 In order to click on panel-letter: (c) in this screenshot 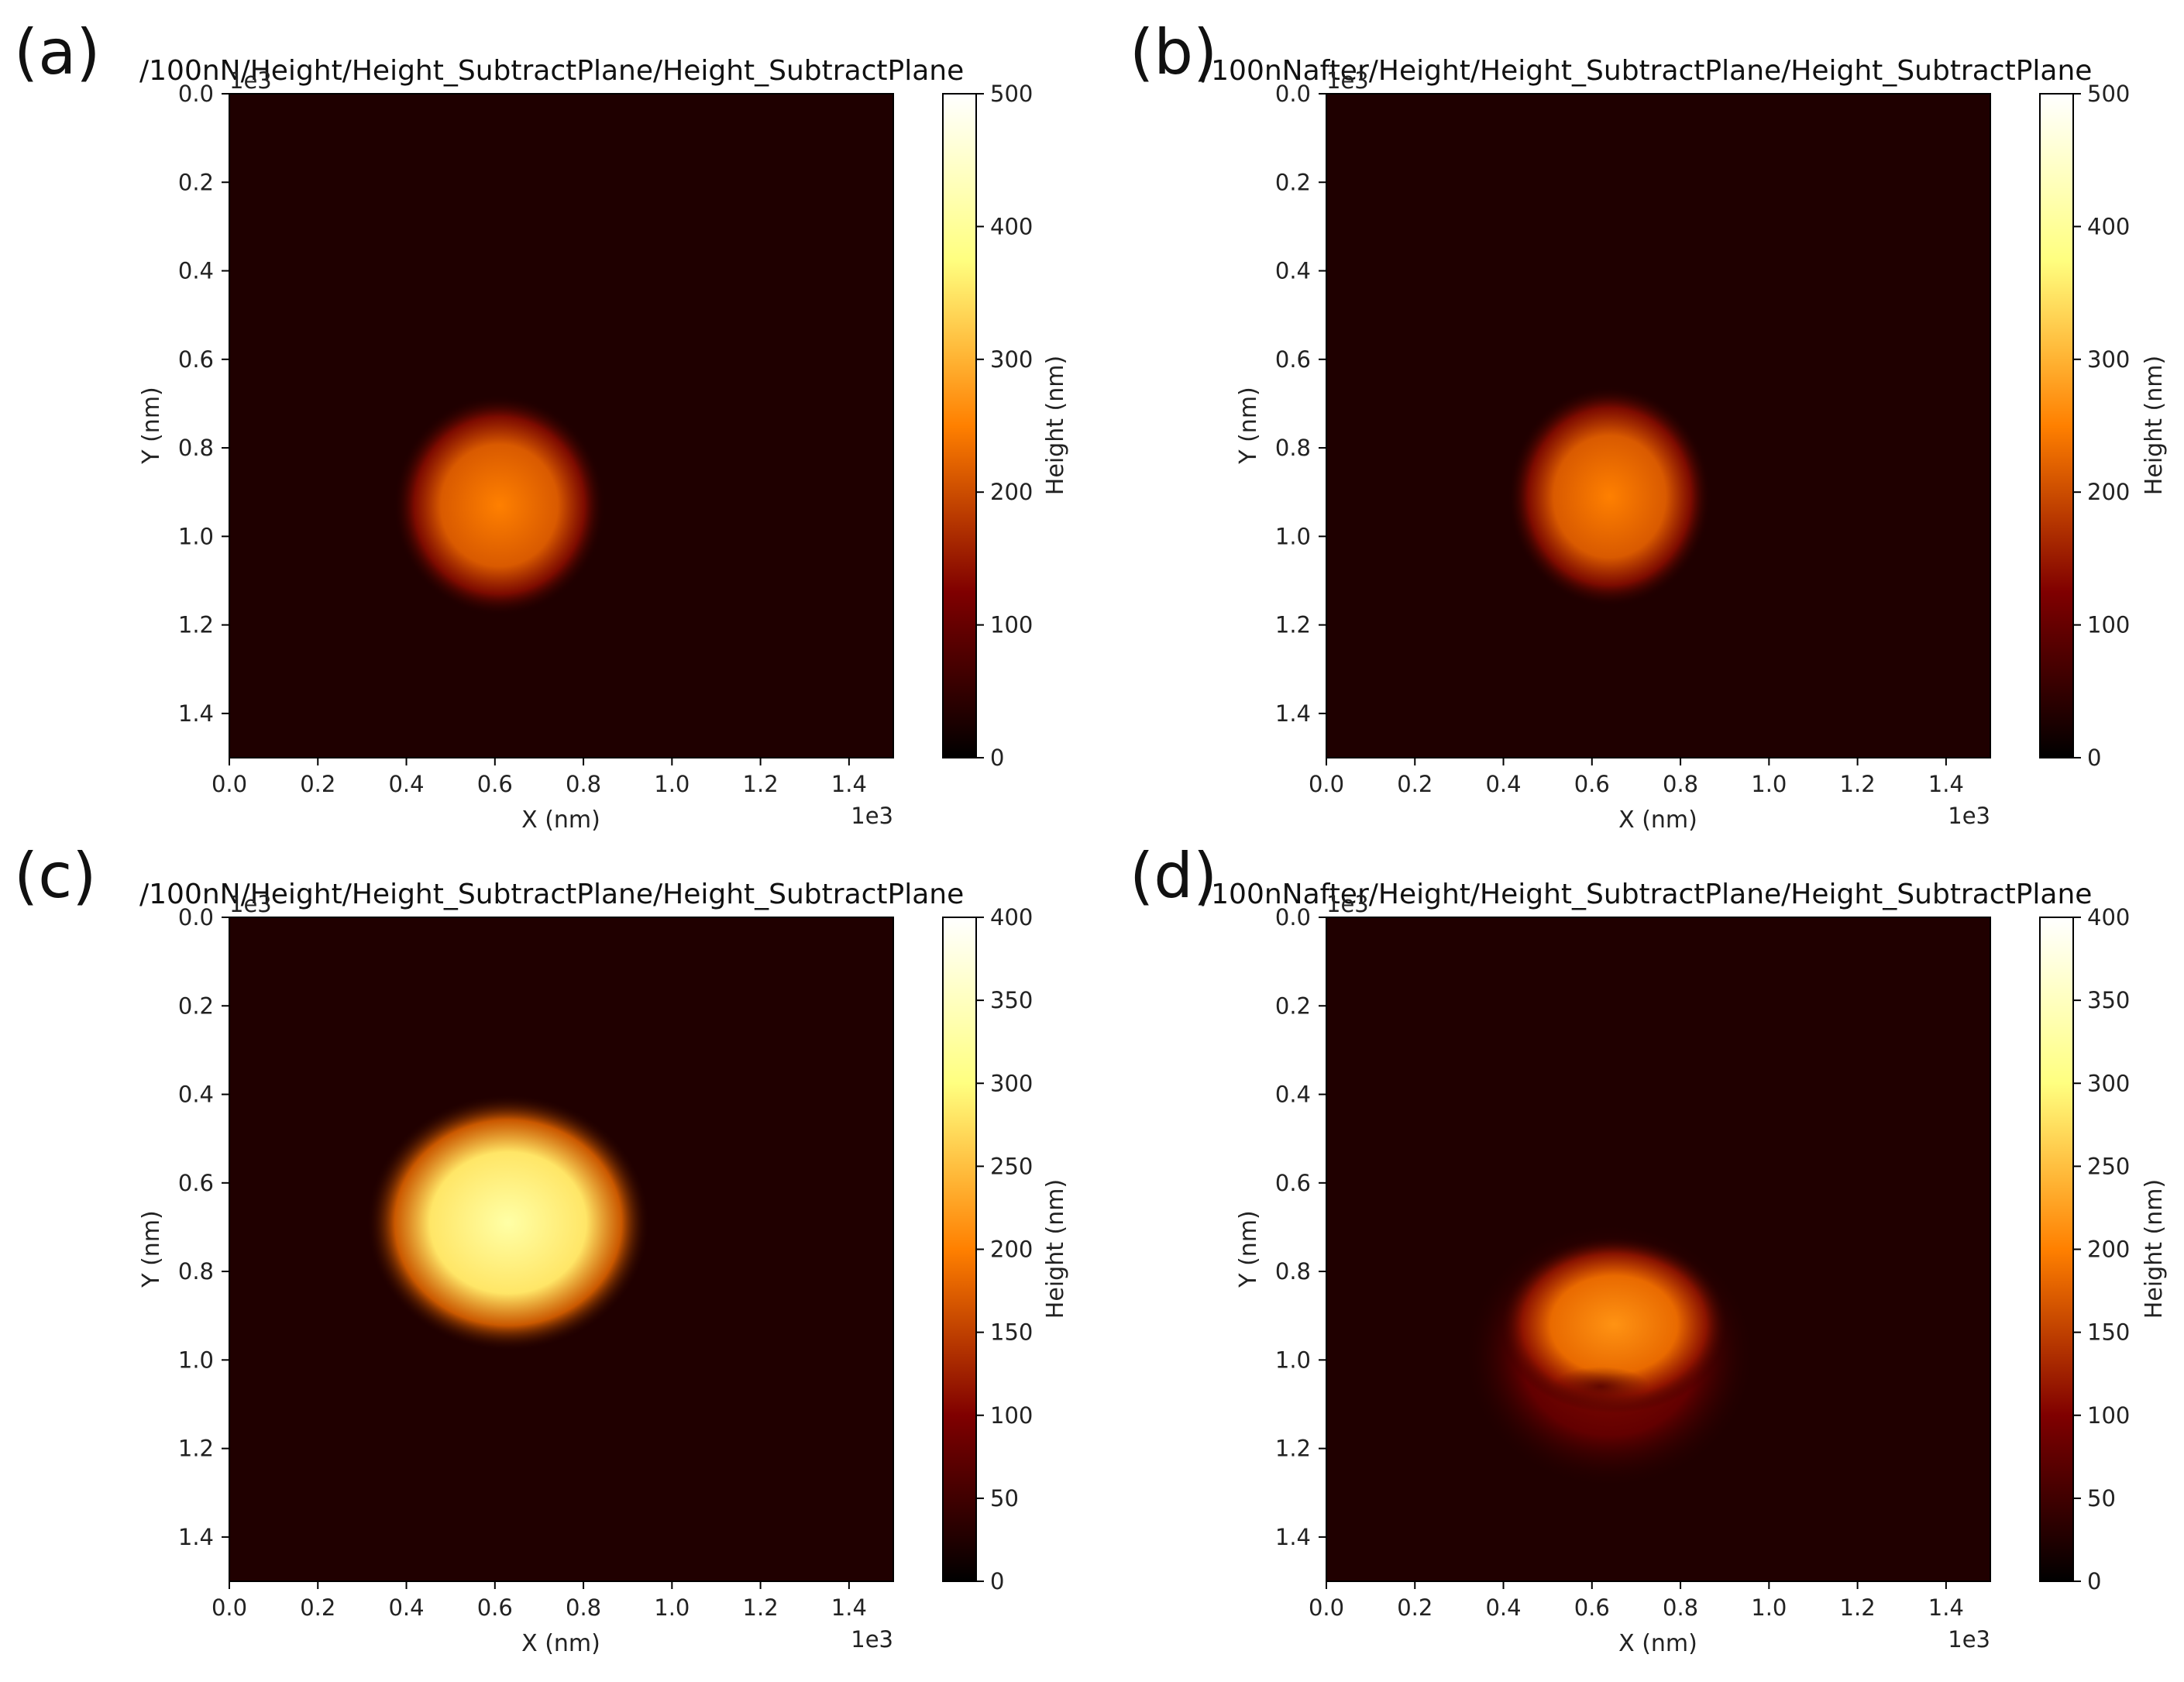, I will do `click(55, 876)`.